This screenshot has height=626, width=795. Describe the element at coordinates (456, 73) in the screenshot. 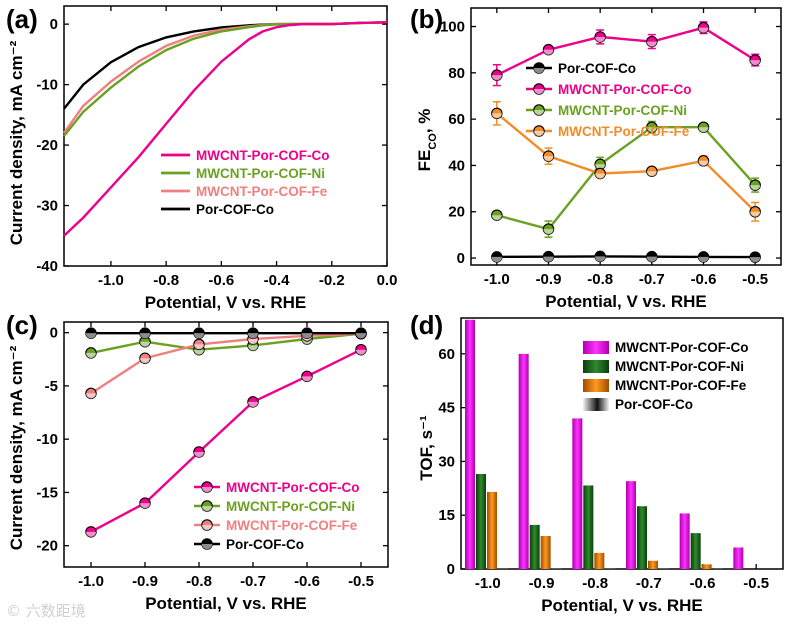

I see `y-tick-label: 80` at that location.